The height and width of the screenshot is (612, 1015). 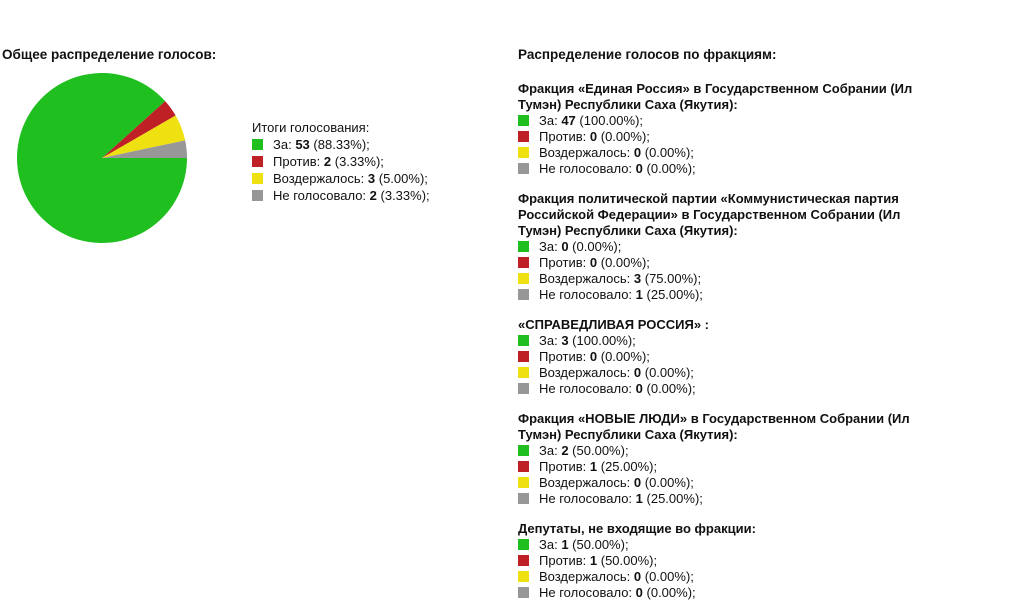 What do you see at coordinates (591, 120) in the screenshot?
I see `vote-text: За: 47 (100.00%);` at bounding box center [591, 120].